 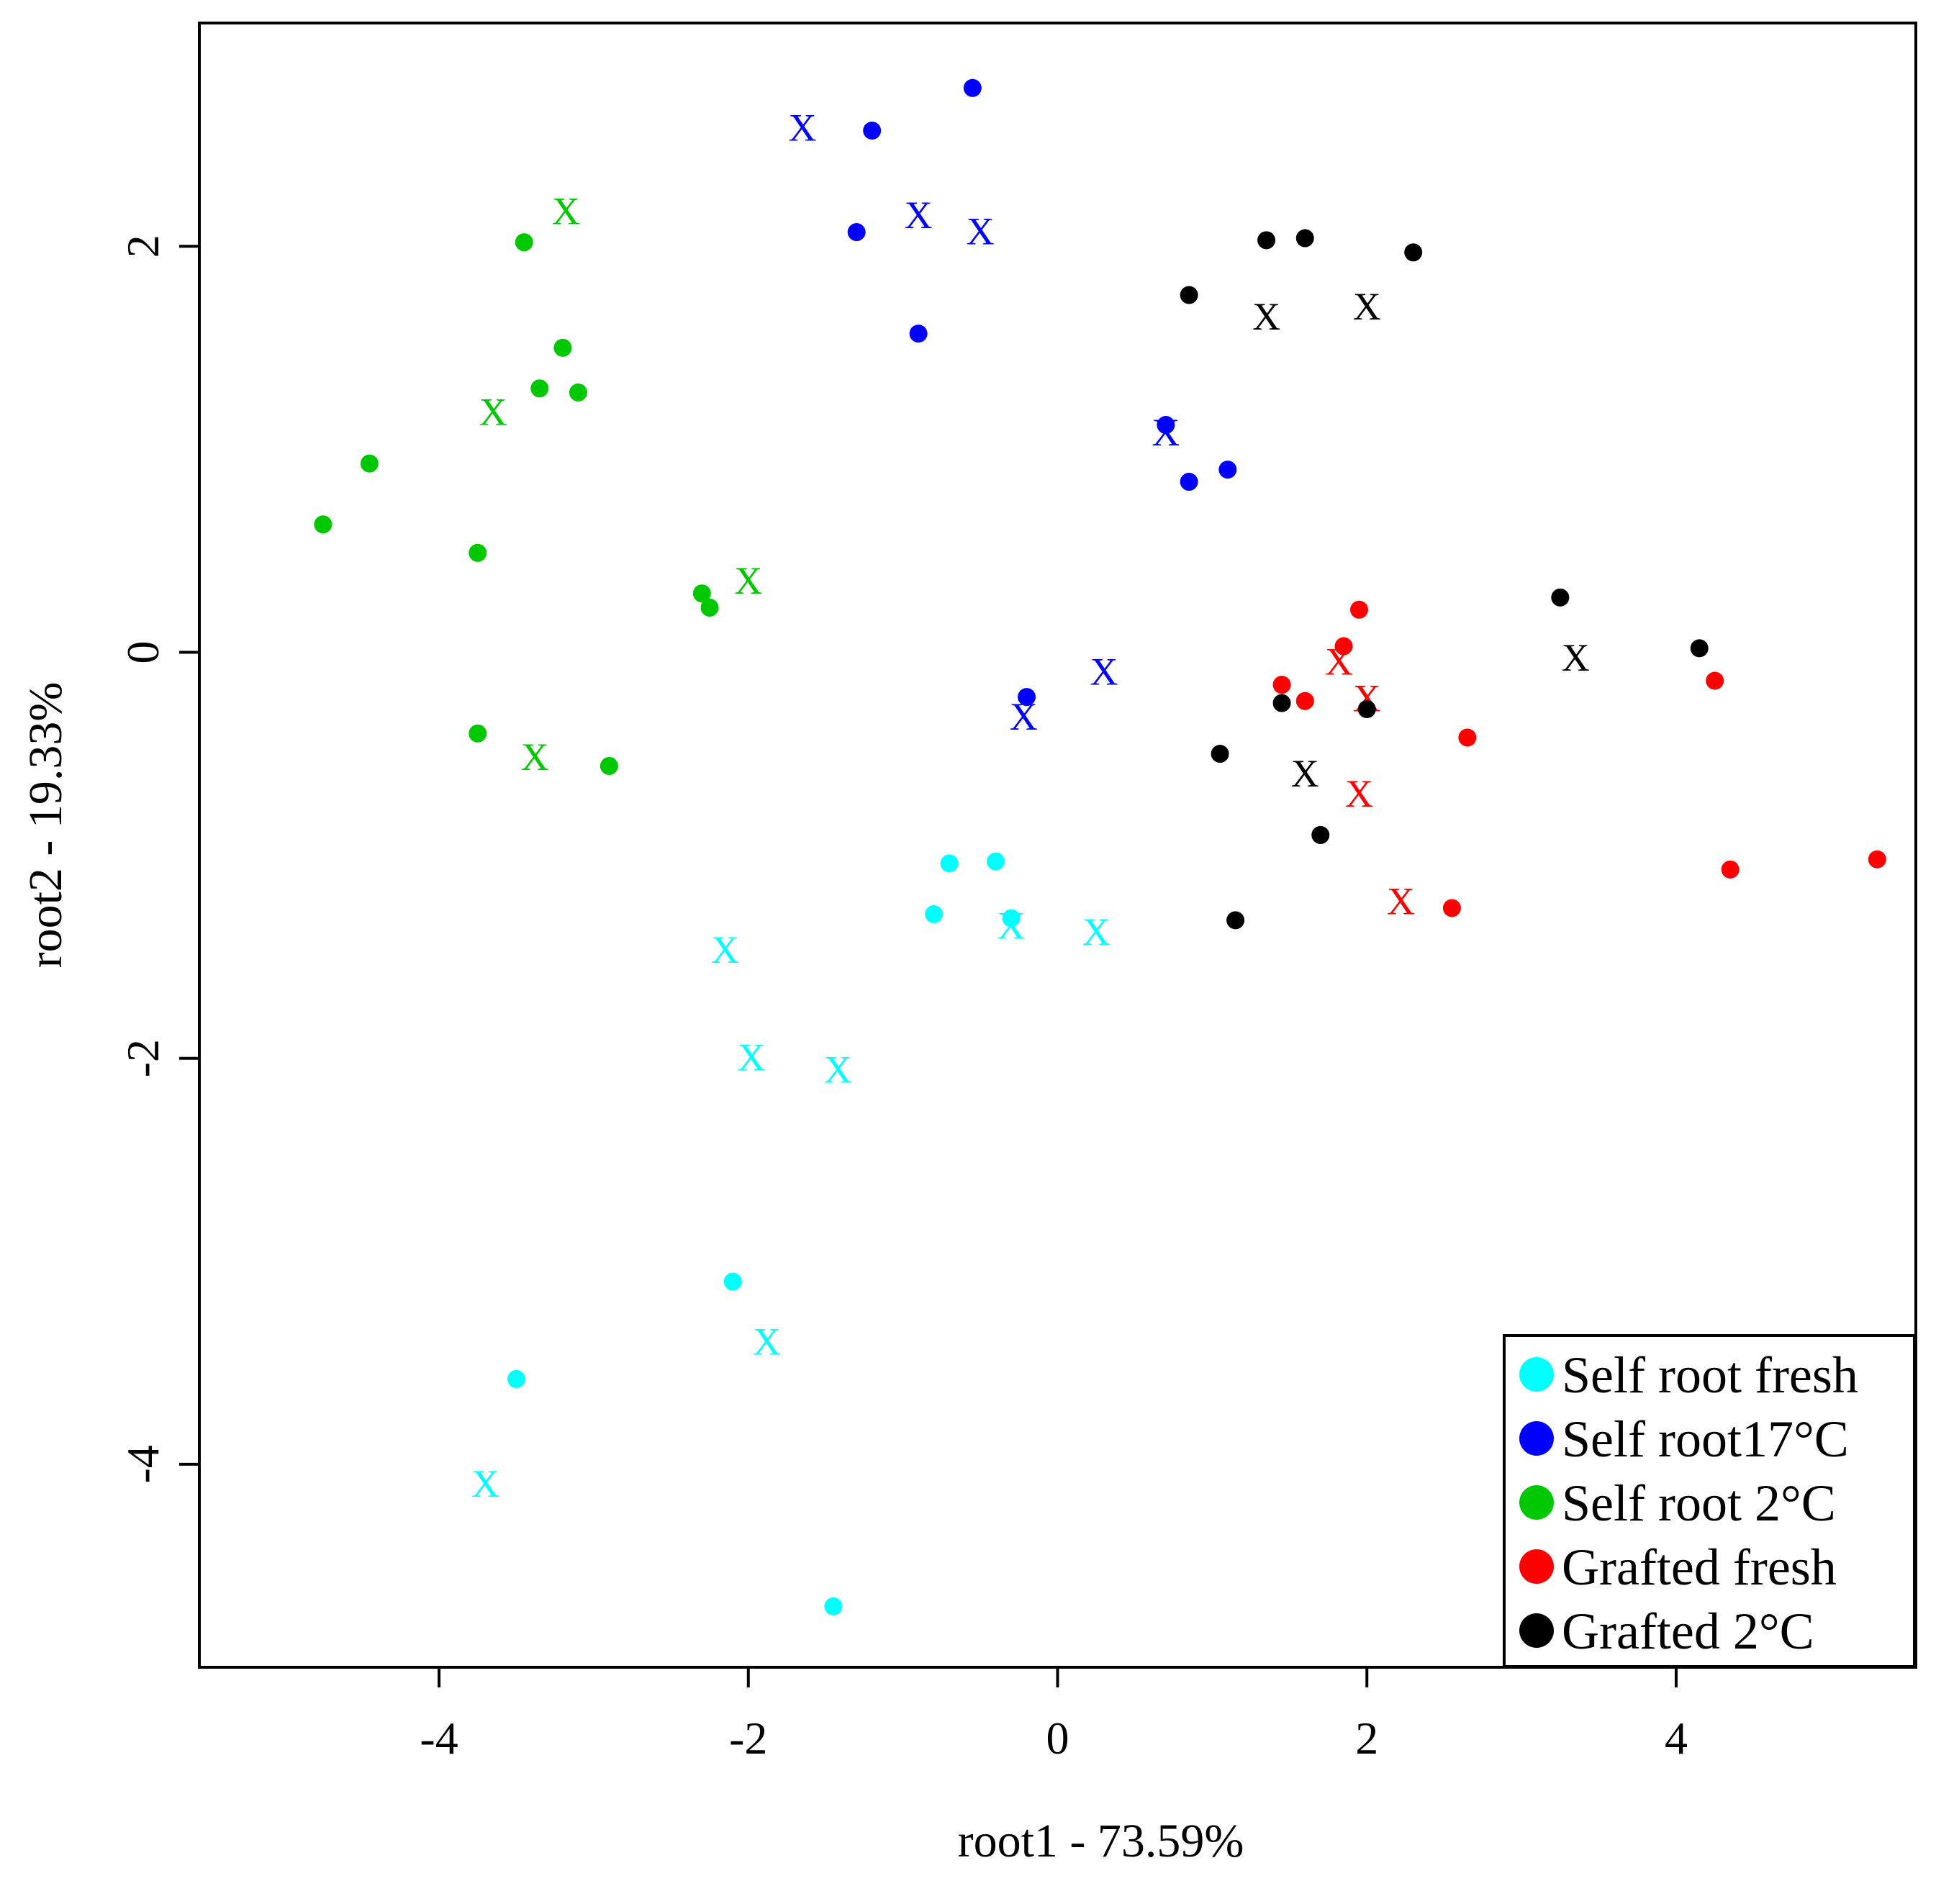 What do you see at coordinates (1699, 1503) in the screenshot?
I see `legend-label: Self root 2°C` at bounding box center [1699, 1503].